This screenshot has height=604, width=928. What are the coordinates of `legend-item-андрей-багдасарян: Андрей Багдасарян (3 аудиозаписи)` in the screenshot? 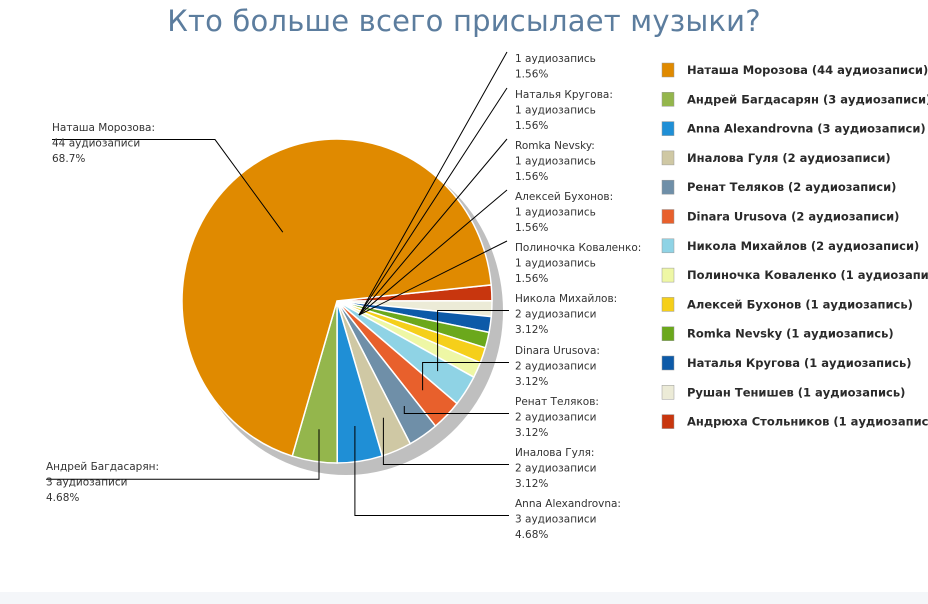 It's located at (807, 99).